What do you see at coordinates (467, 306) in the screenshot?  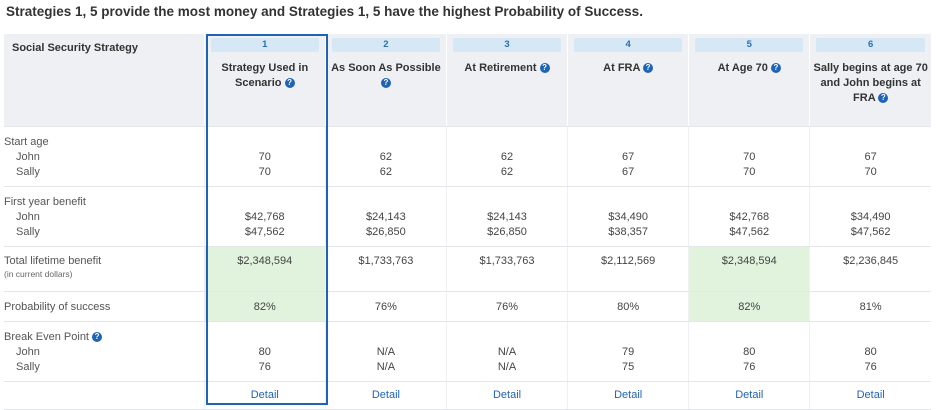 I see `table-row-probability-of-success: Probability of success 82% 76% 76% 80% 82% 81%` at bounding box center [467, 306].